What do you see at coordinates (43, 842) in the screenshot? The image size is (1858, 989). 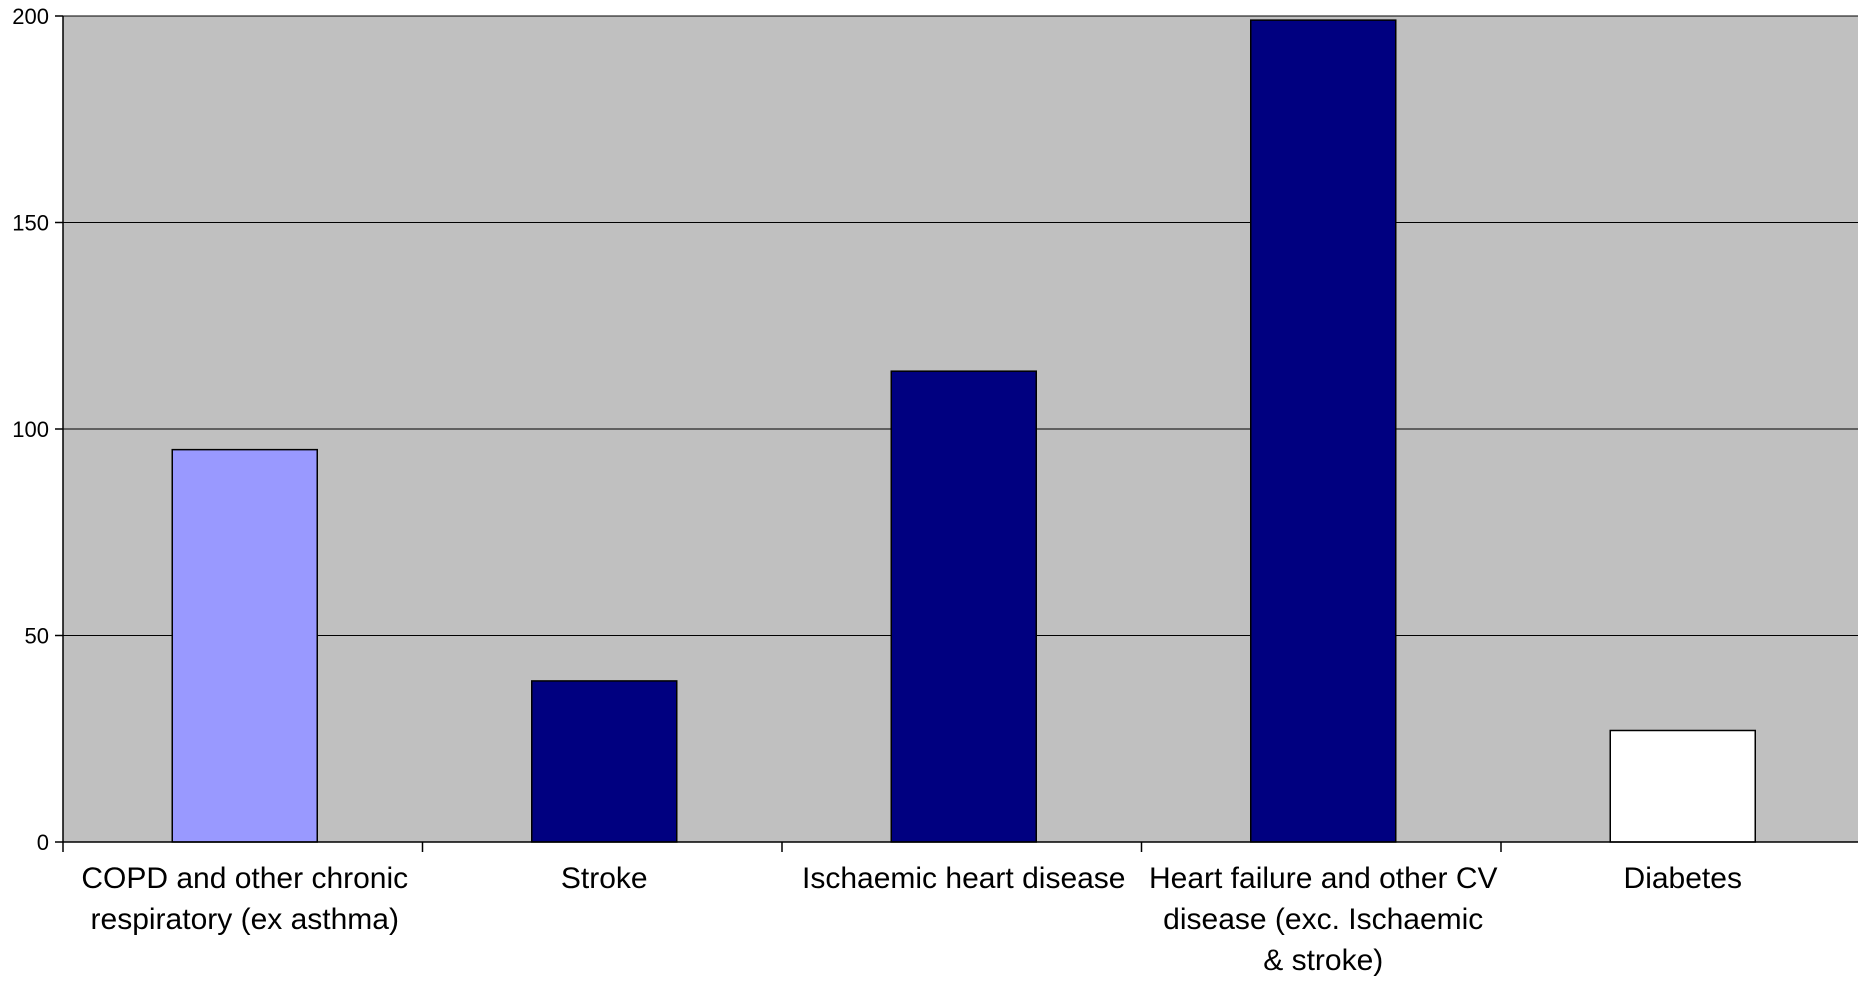 I see `y-tick-label: 0` at bounding box center [43, 842].